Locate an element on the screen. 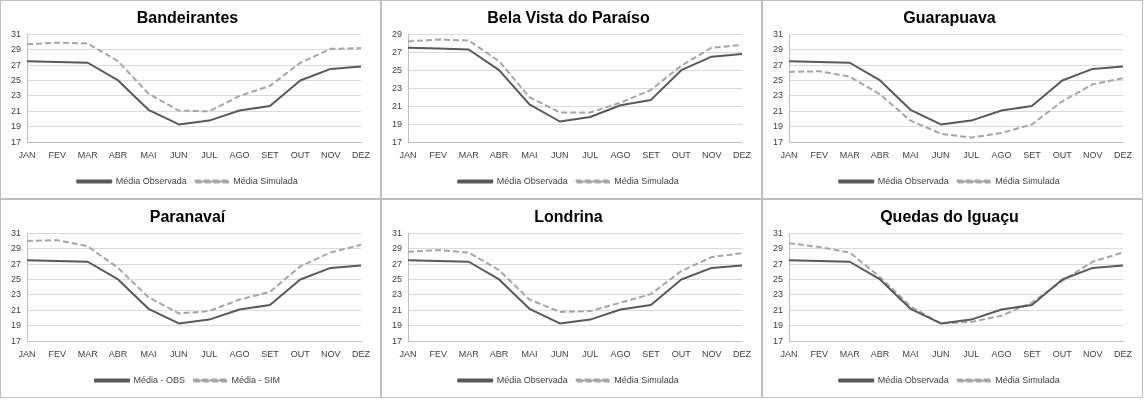 The image size is (1145, 401). legend-label: Média - SIM is located at coordinates (256, 379).